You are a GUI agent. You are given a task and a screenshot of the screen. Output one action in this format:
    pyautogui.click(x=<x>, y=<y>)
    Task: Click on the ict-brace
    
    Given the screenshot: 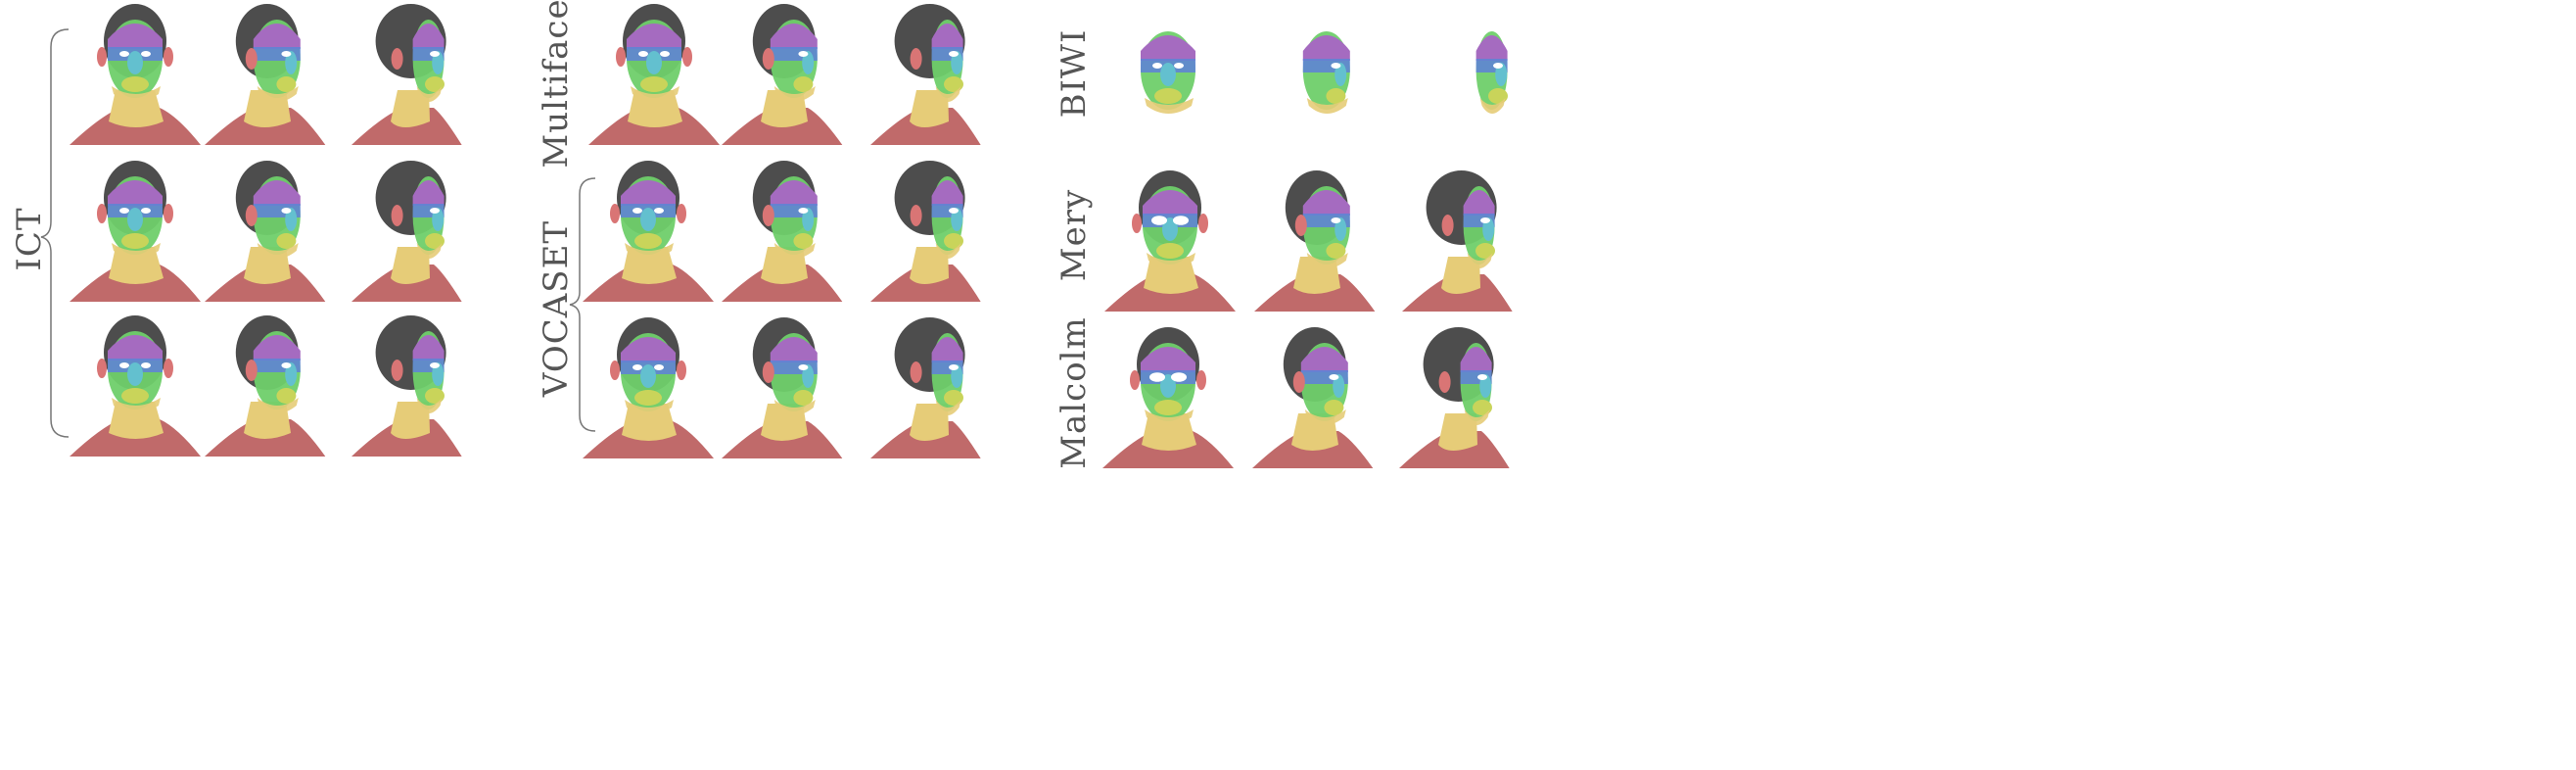 What is the action you would take?
    pyautogui.click(x=55, y=233)
    